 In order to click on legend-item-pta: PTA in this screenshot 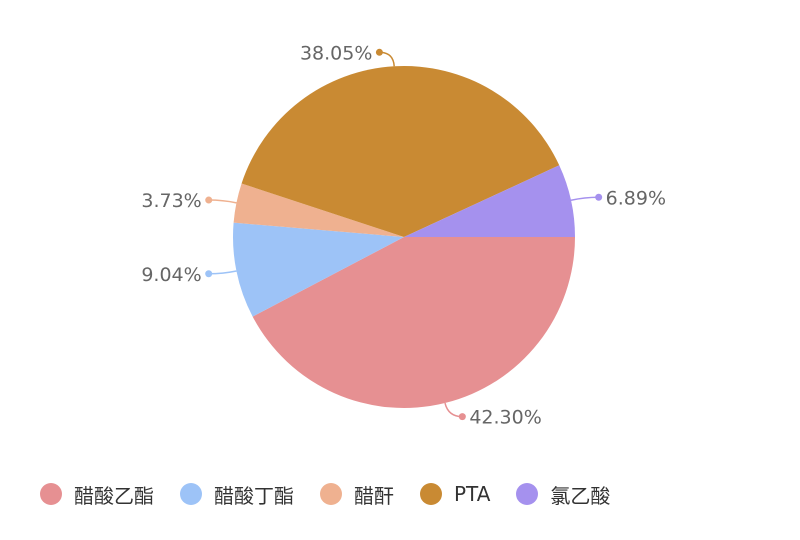, I will do `click(455, 494)`.